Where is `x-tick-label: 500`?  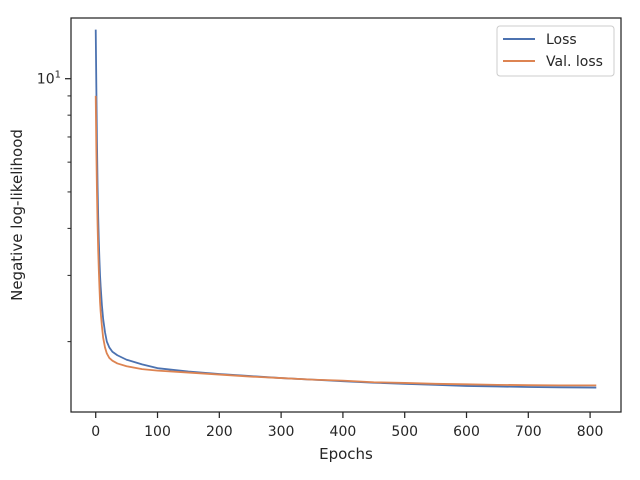
x-tick-label: 500 is located at coordinates (404, 432).